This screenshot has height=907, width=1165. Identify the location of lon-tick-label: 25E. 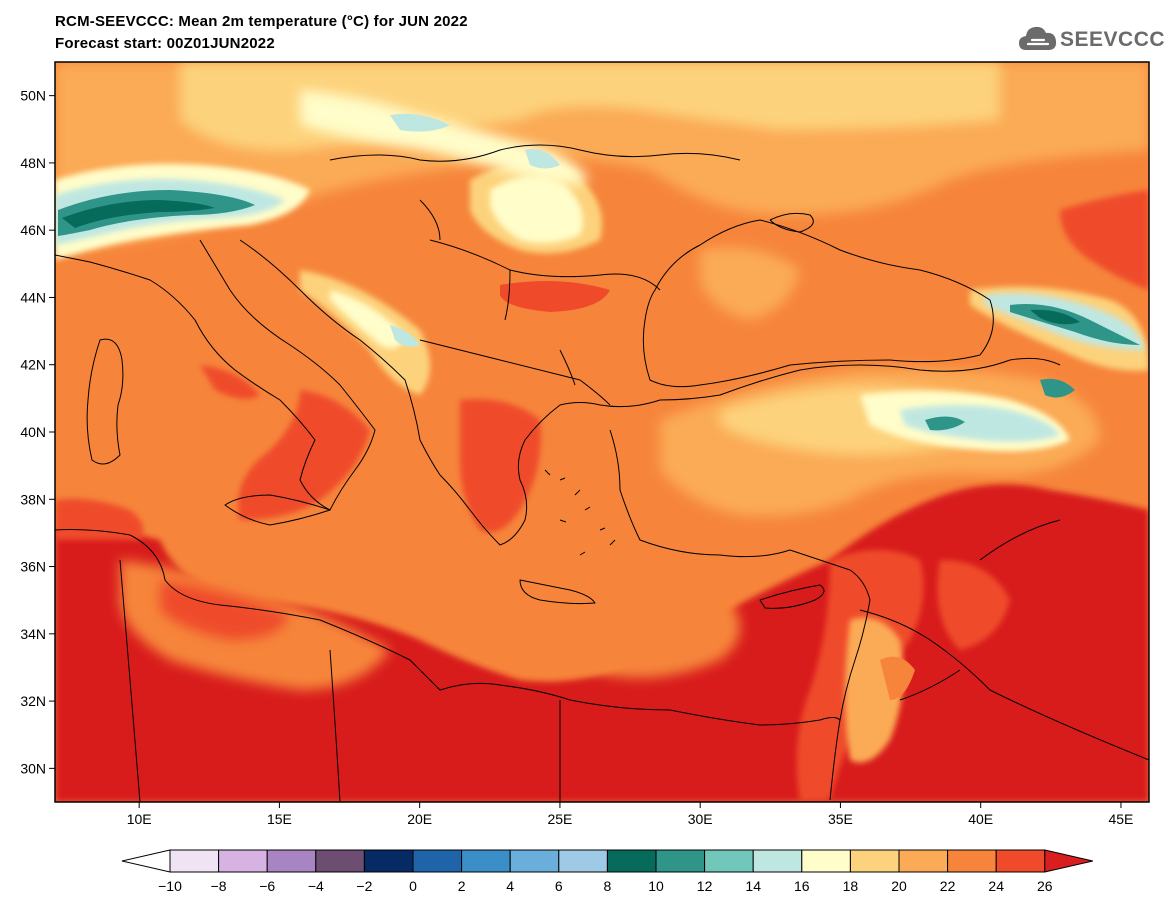
(559, 819).